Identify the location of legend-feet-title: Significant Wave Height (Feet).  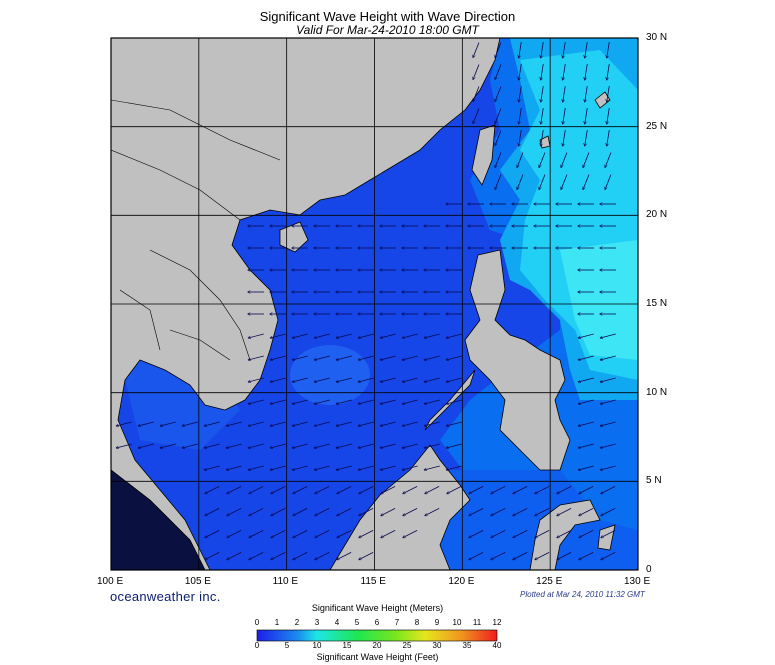
(377, 657).